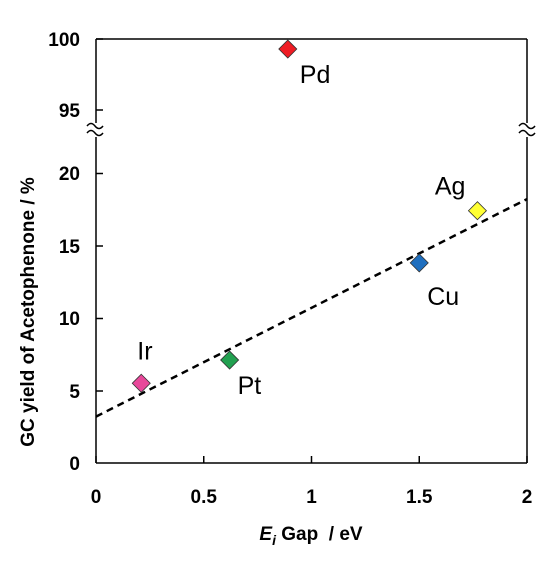  What do you see at coordinates (477, 211) in the screenshot?
I see `data-point-ag` at bounding box center [477, 211].